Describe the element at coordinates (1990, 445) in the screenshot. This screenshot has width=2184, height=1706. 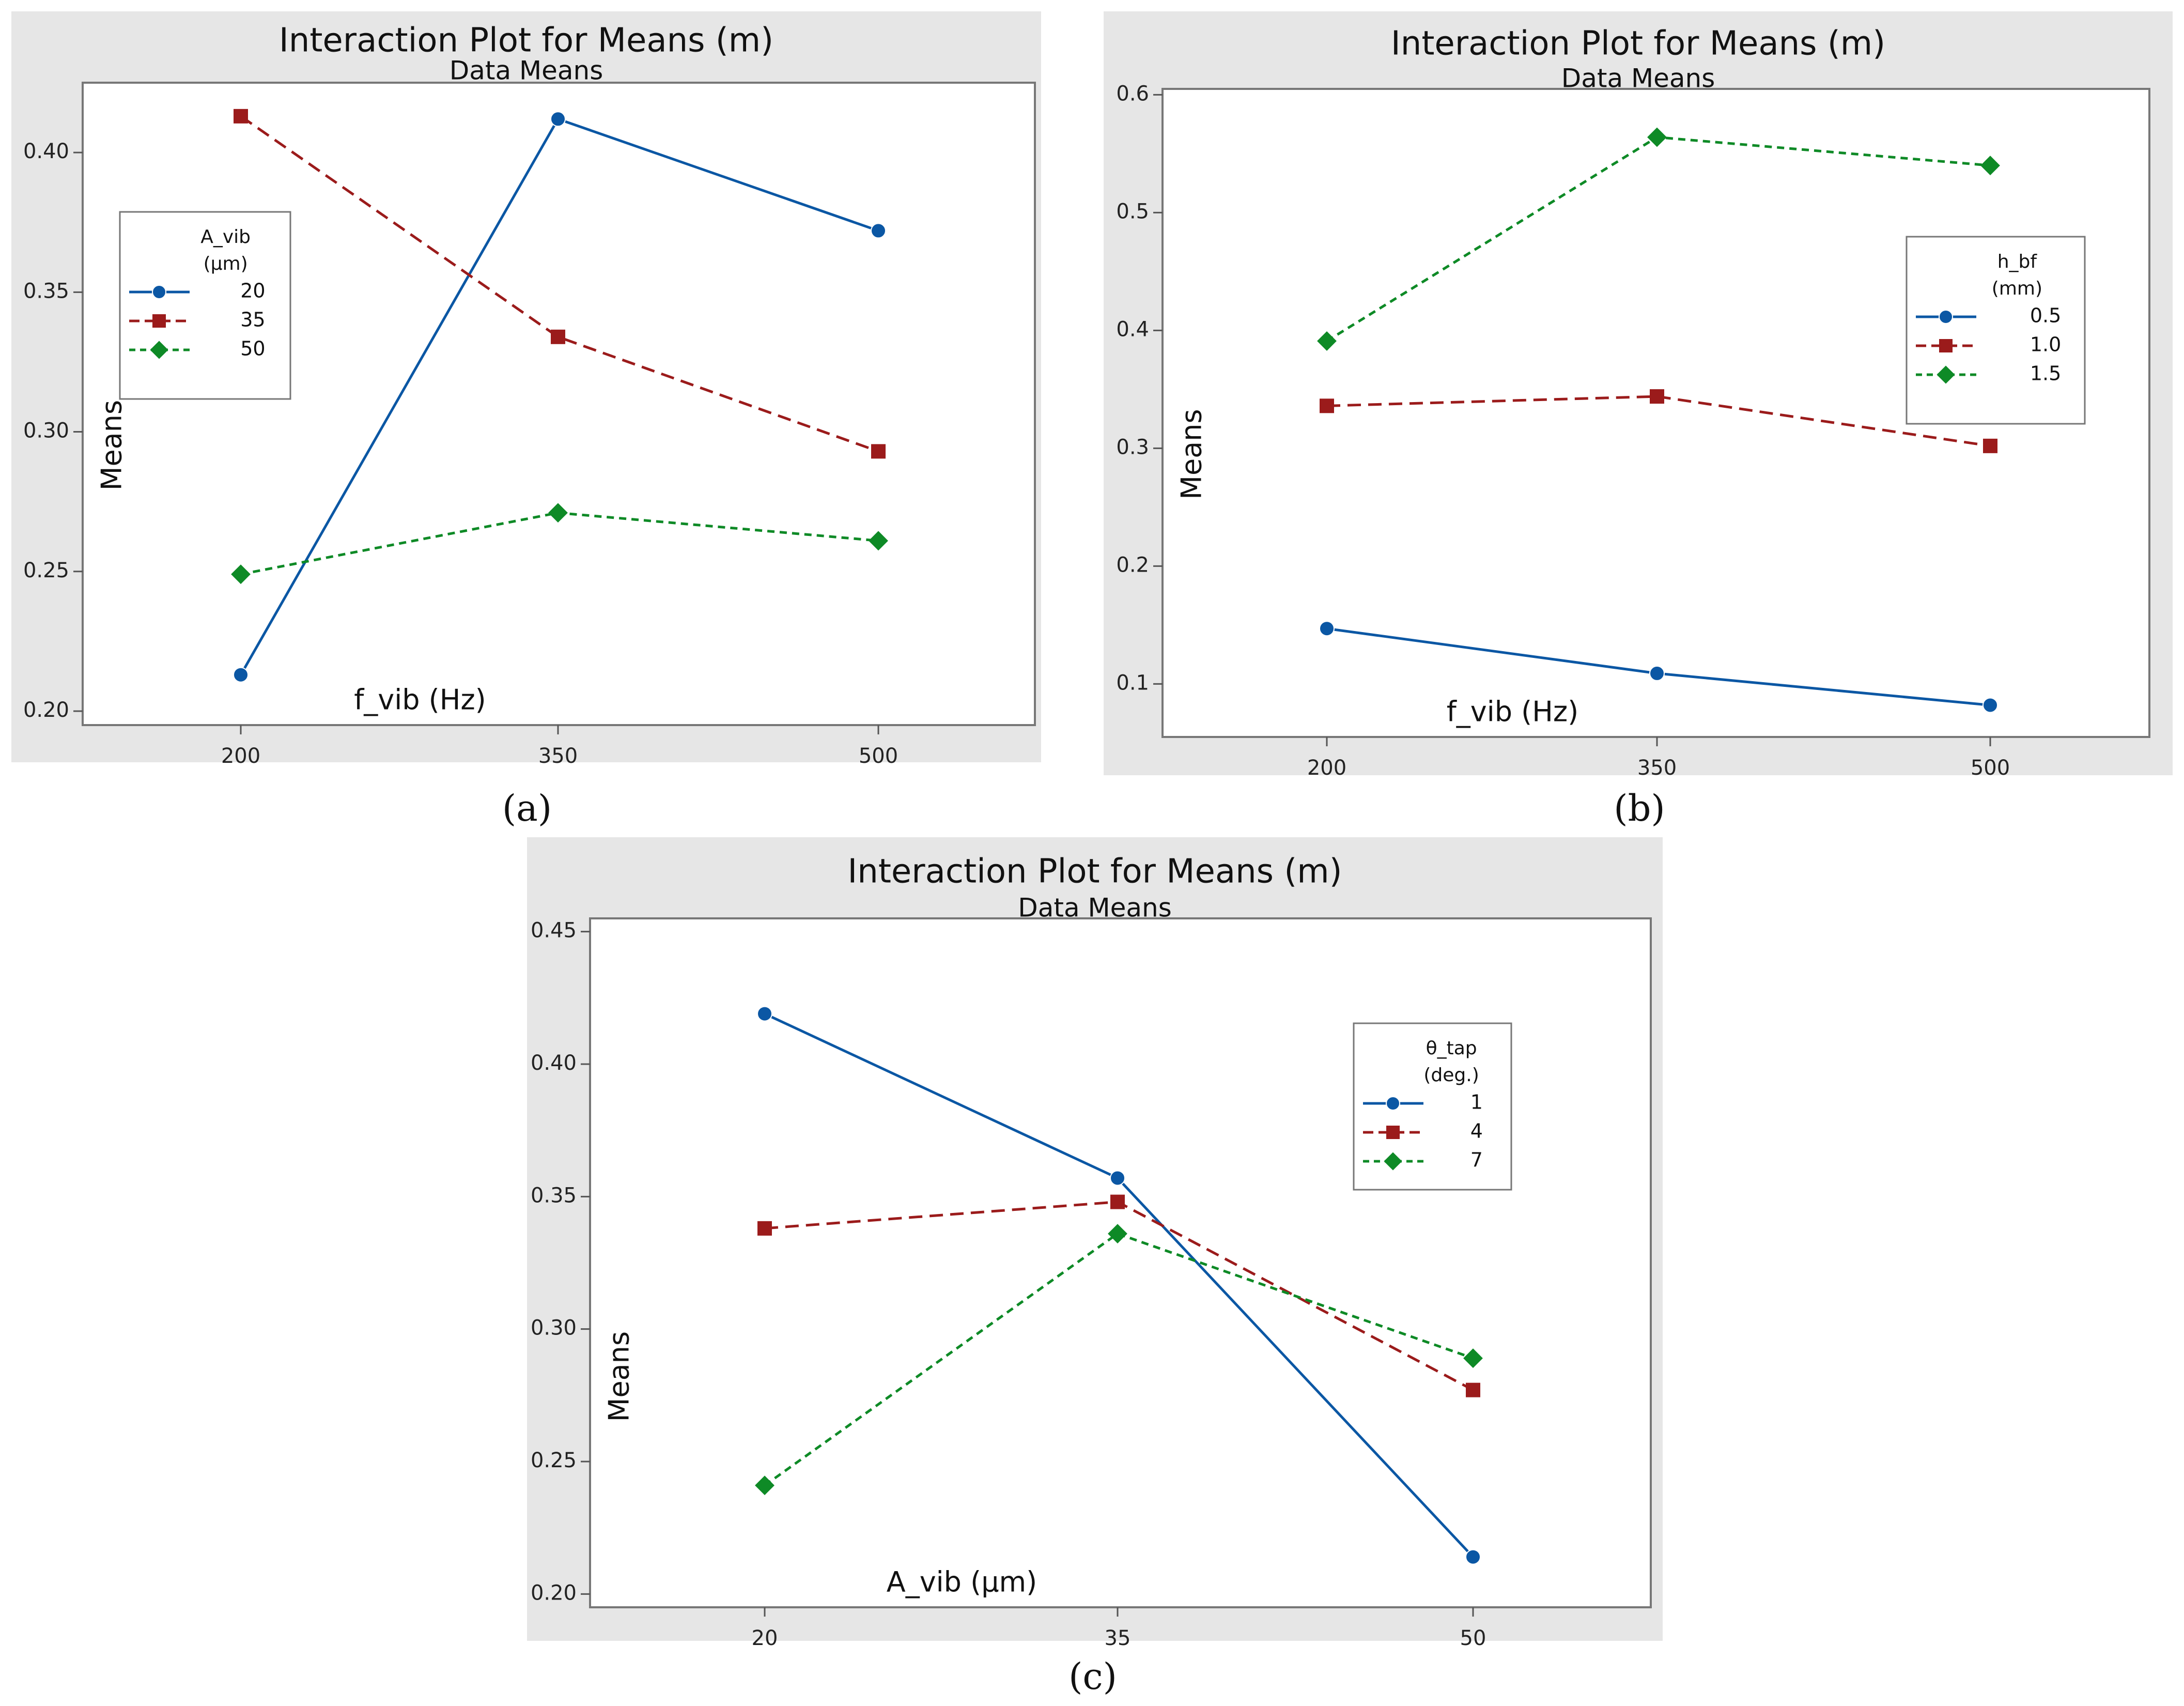
I see `data-point-1.0-500` at that location.